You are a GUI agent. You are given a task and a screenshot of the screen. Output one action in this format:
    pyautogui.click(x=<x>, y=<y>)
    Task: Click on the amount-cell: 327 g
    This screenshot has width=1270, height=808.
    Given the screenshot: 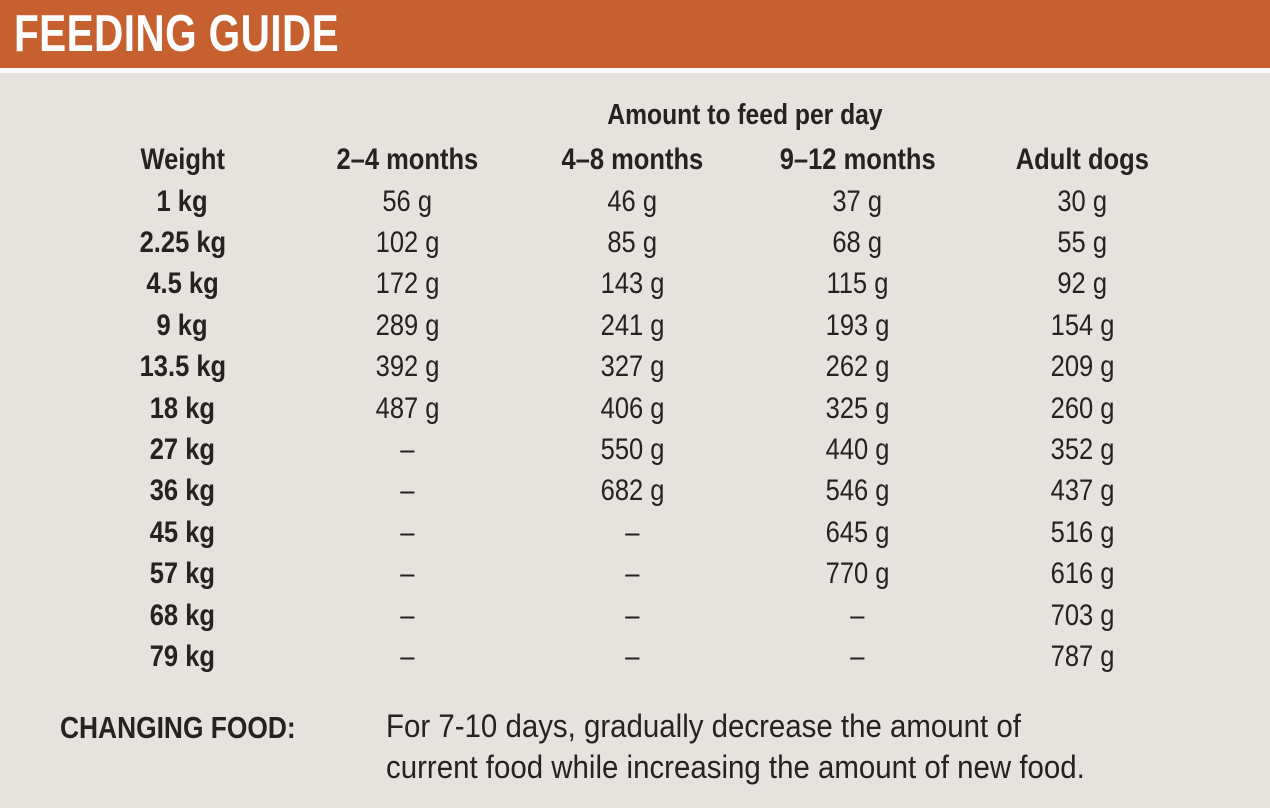 What is the action you would take?
    pyautogui.click(x=632, y=367)
    